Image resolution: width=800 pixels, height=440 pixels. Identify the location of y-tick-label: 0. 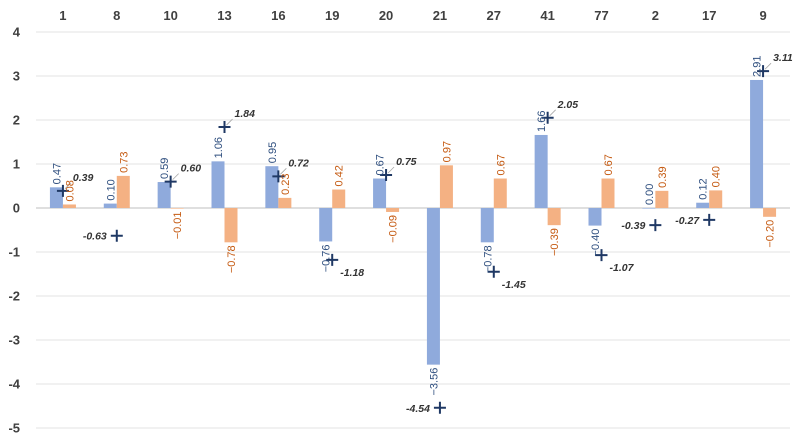
(16, 208).